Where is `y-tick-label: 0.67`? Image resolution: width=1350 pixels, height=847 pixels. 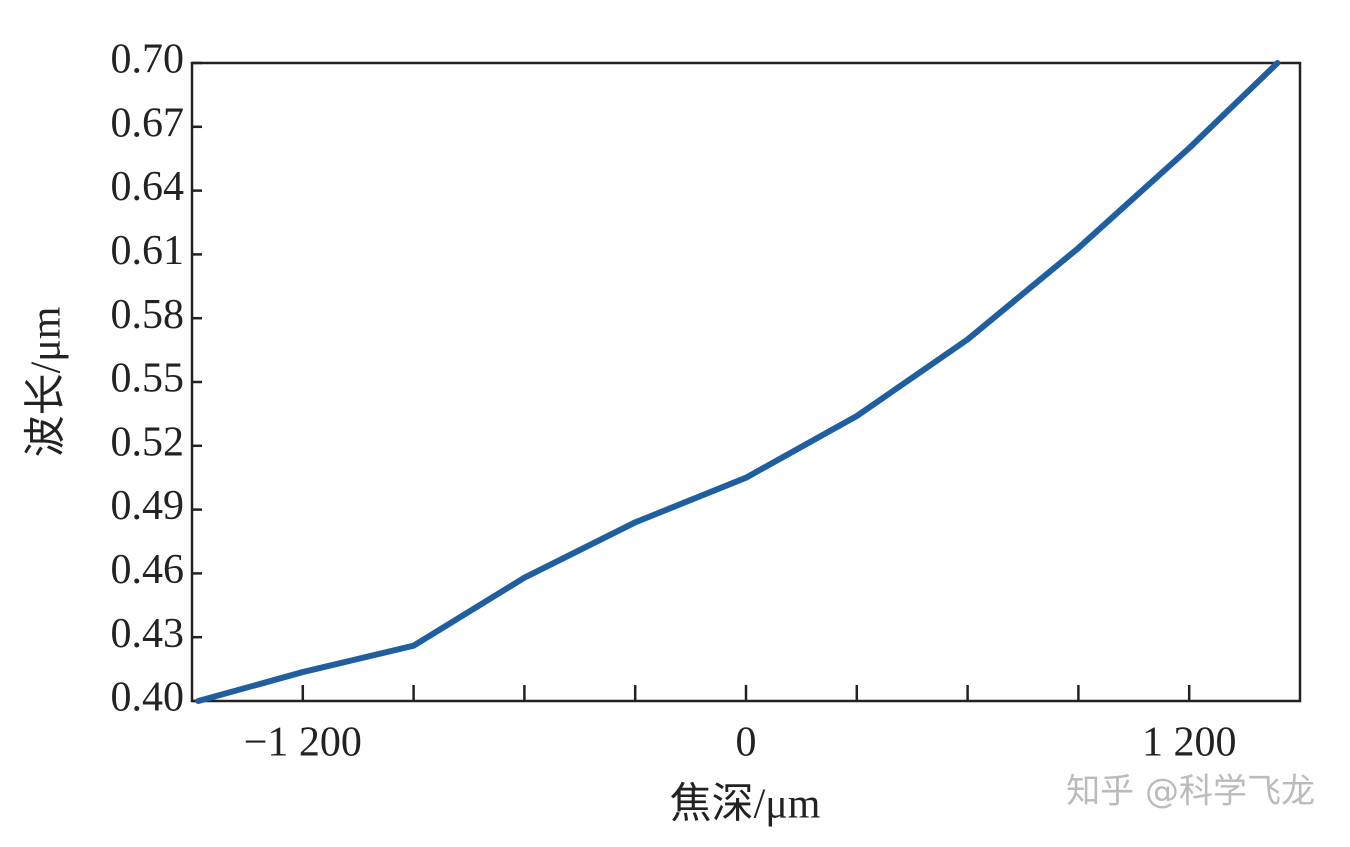 y-tick-label: 0.67 is located at coordinates (148, 123).